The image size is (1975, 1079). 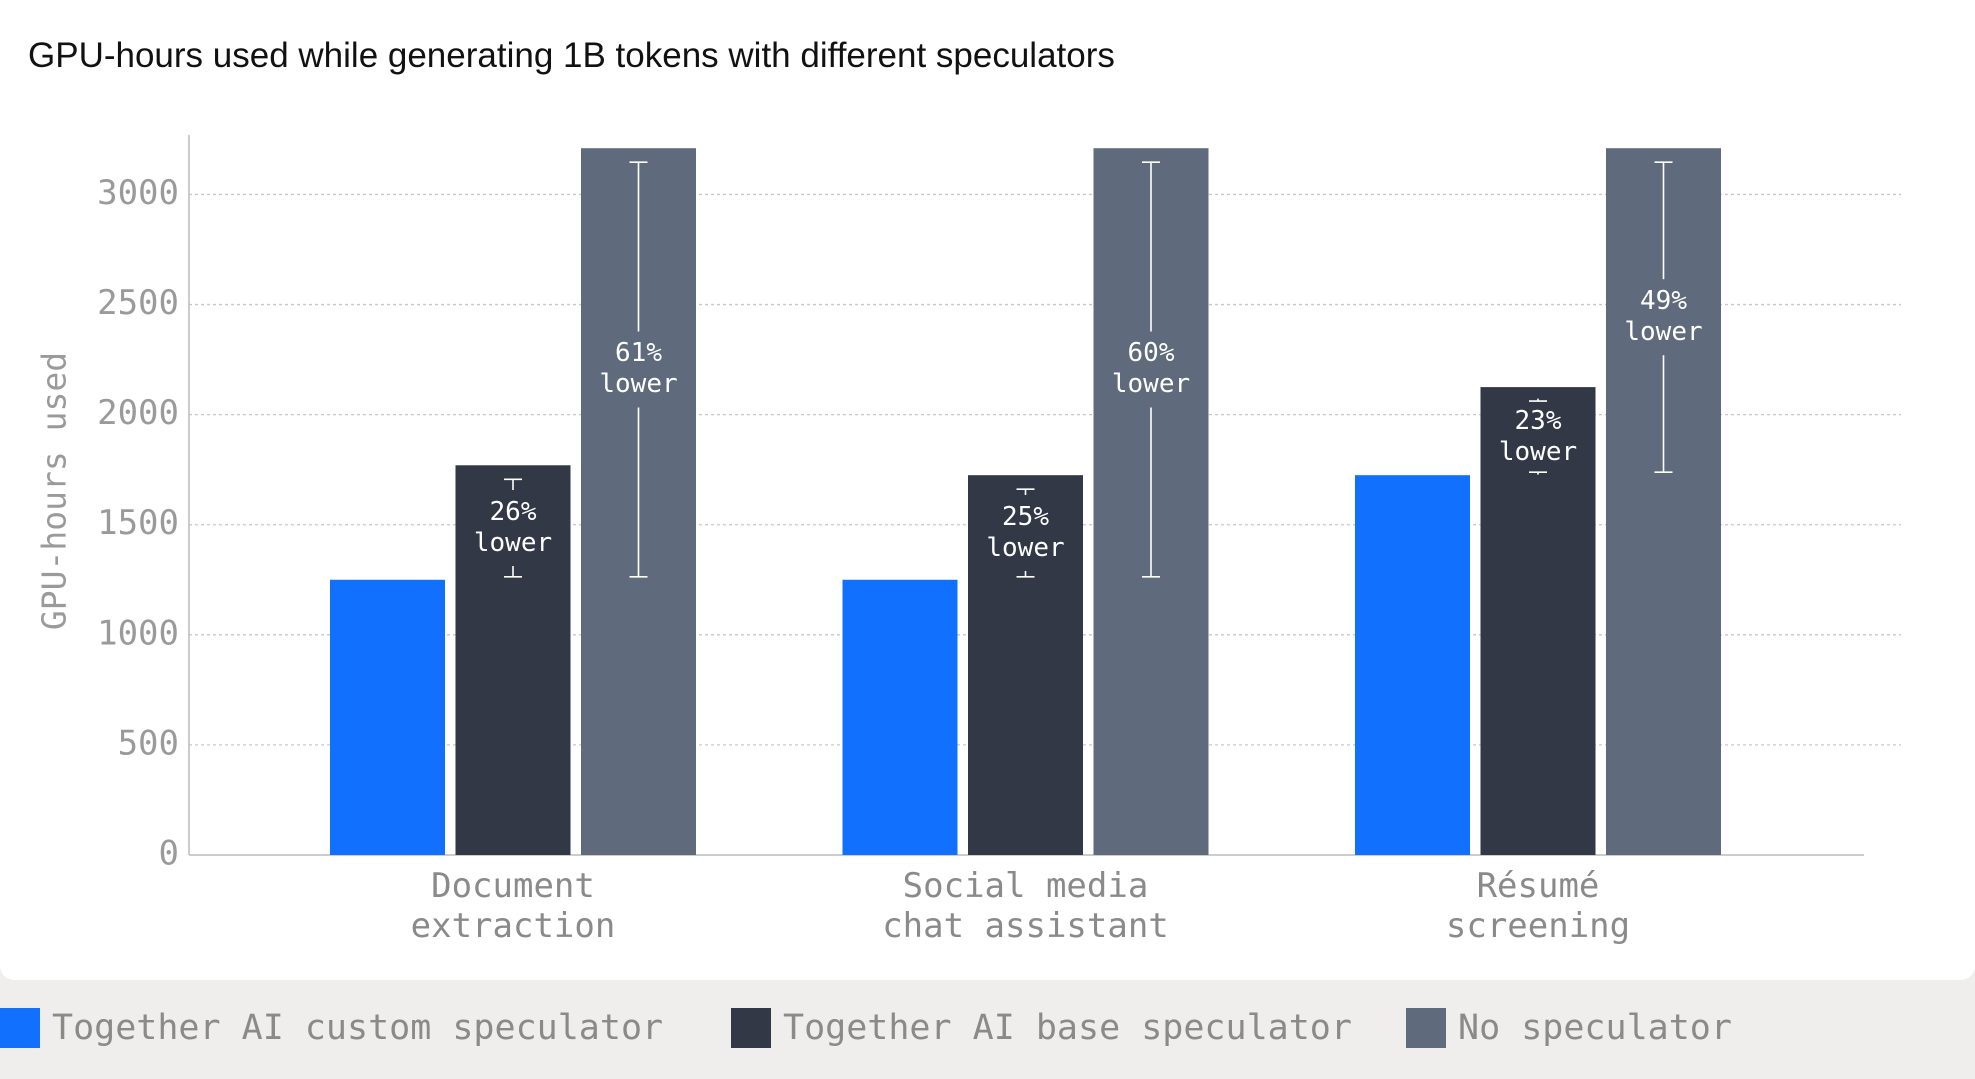 I want to click on y-tick-label: 0, so click(x=169, y=854).